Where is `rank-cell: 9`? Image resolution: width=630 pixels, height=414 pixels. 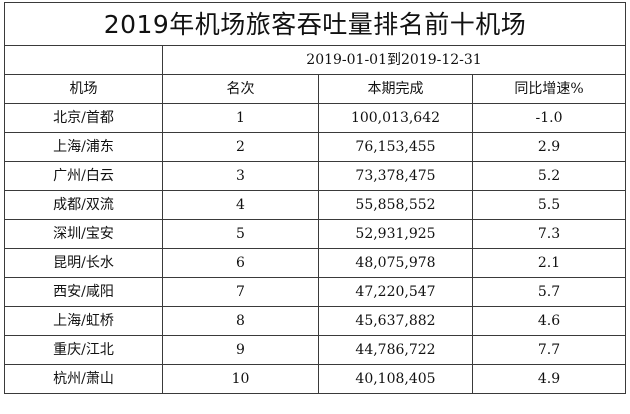 rank-cell: 9 is located at coordinates (240, 350).